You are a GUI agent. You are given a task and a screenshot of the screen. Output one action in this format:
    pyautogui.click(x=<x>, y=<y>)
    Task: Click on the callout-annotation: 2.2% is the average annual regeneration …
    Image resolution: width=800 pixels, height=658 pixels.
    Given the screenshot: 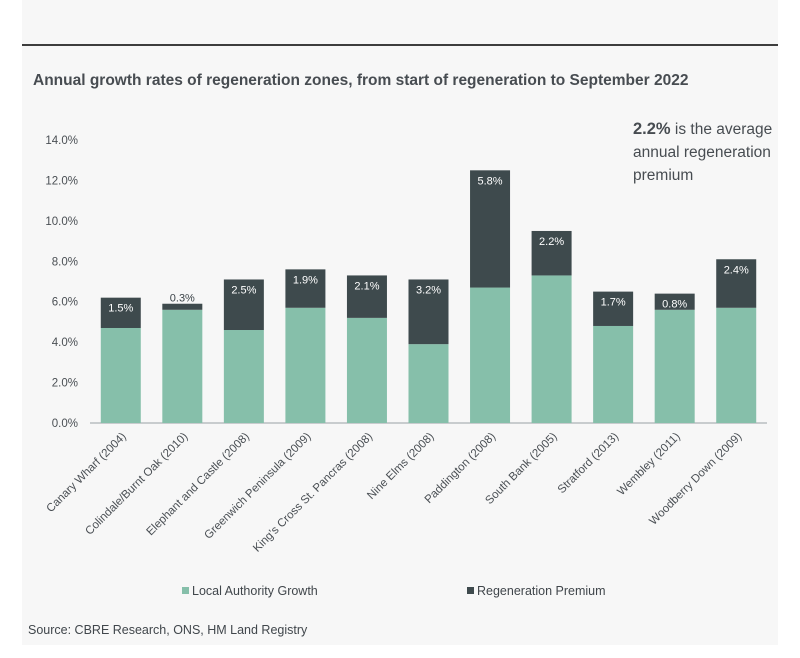 What is the action you would take?
    pyautogui.click(x=703, y=152)
    